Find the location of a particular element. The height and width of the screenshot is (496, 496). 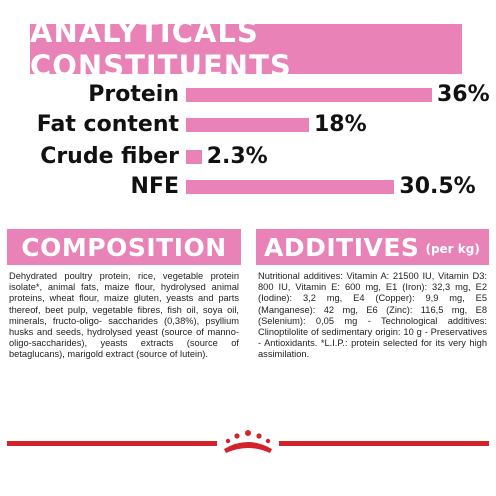

additives-subtitle: (per kg) is located at coordinates (452, 249).